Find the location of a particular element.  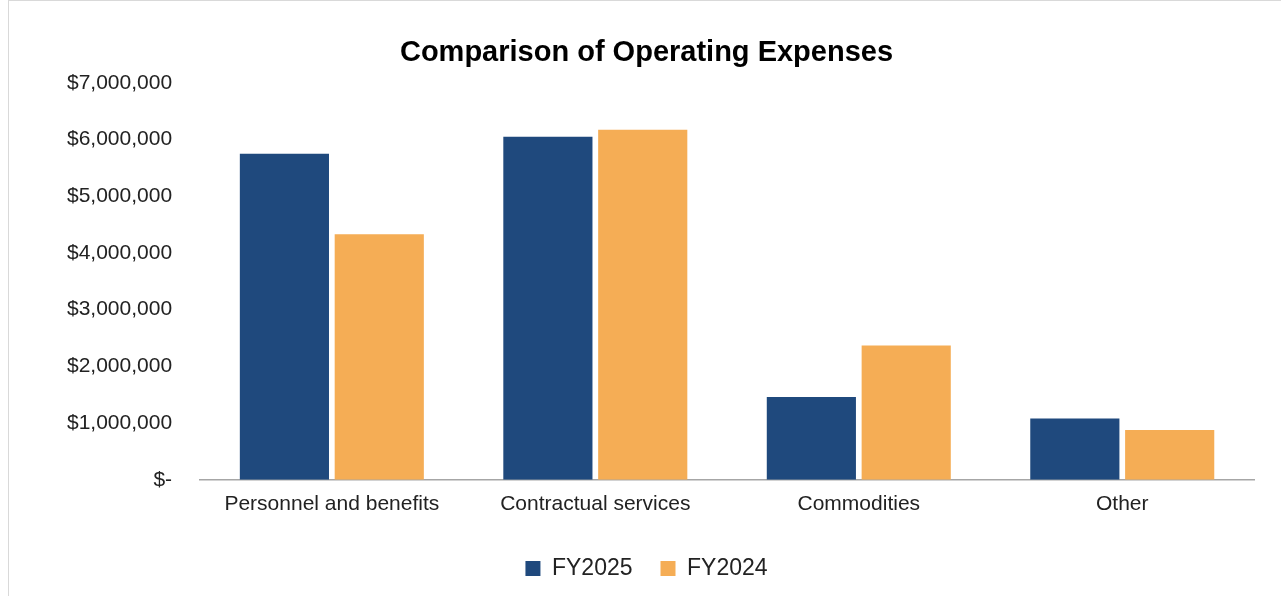

y-tick-label: $7,000,000 is located at coordinates (119, 81).